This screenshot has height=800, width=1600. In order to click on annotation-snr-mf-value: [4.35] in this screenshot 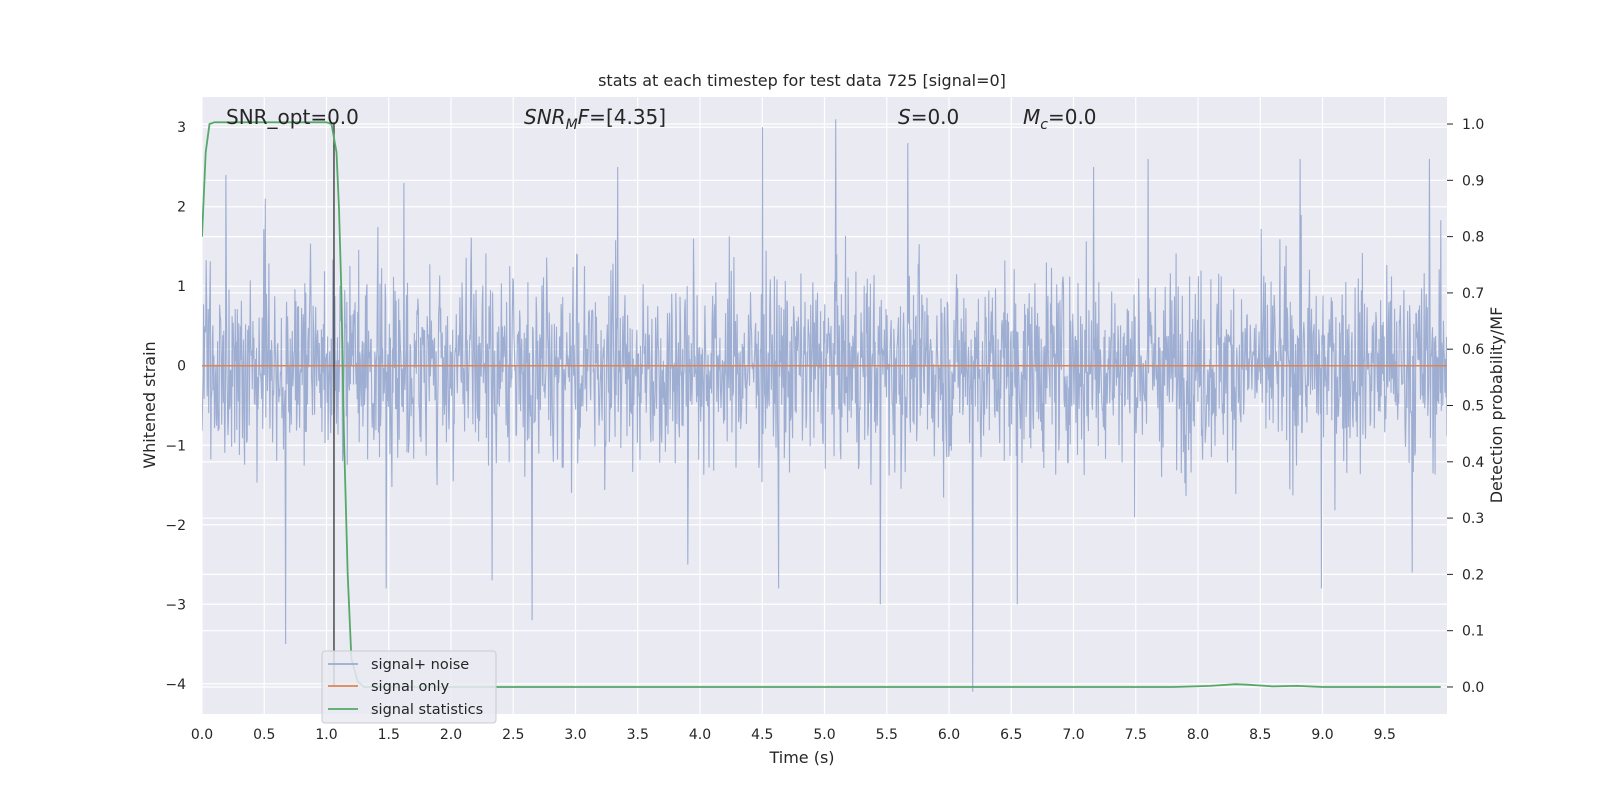, I will do `click(636, 117)`.